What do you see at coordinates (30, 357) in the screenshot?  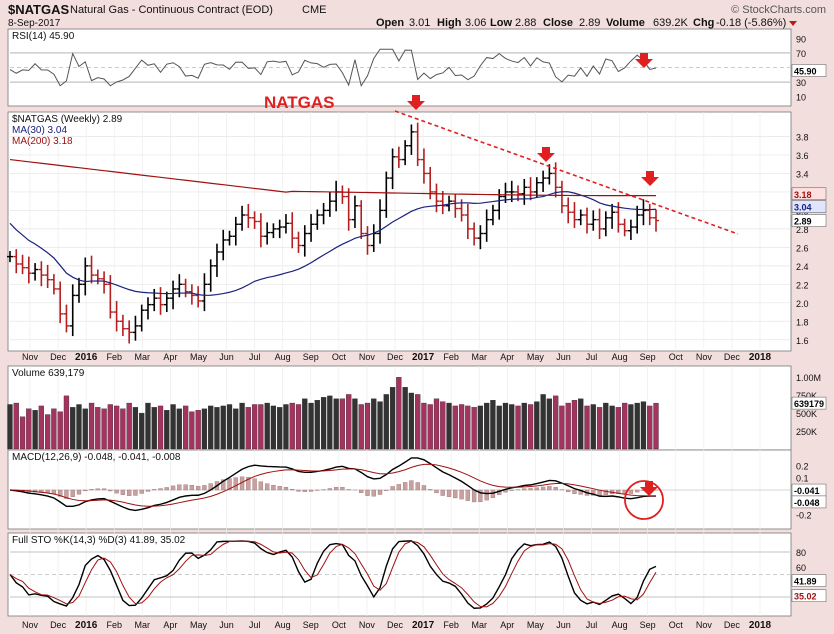 I see `x-tick-label: Nov` at bounding box center [30, 357].